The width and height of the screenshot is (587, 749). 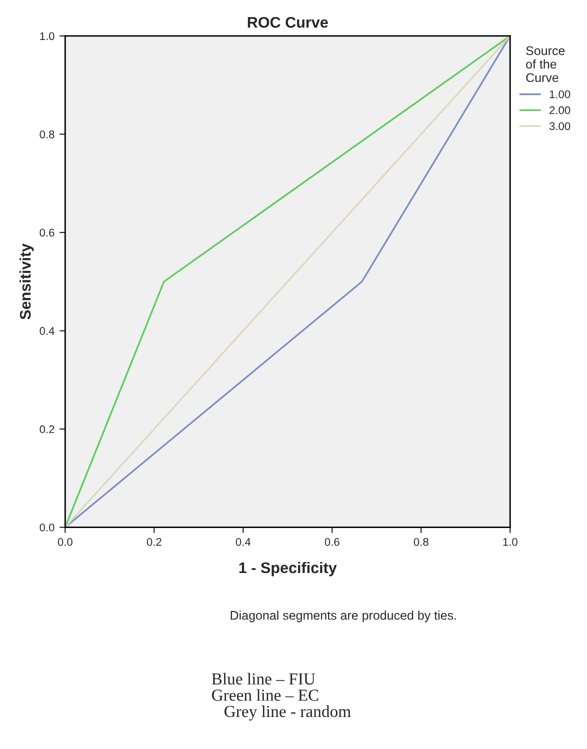 I want to click on y-tick-label: 0.6, so click(x=47, y=232).